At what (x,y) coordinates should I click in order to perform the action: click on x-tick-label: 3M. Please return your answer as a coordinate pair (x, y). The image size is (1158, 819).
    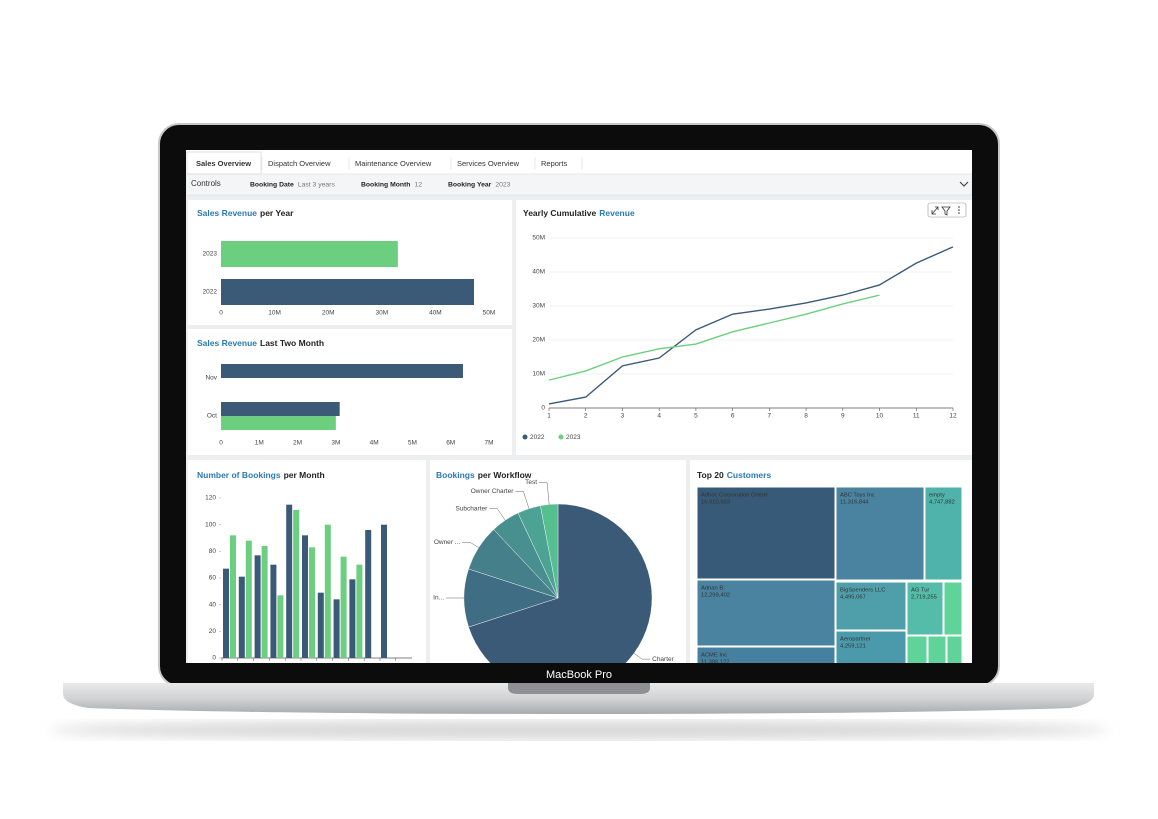
    Looking at the image, I should click on (335, 443).